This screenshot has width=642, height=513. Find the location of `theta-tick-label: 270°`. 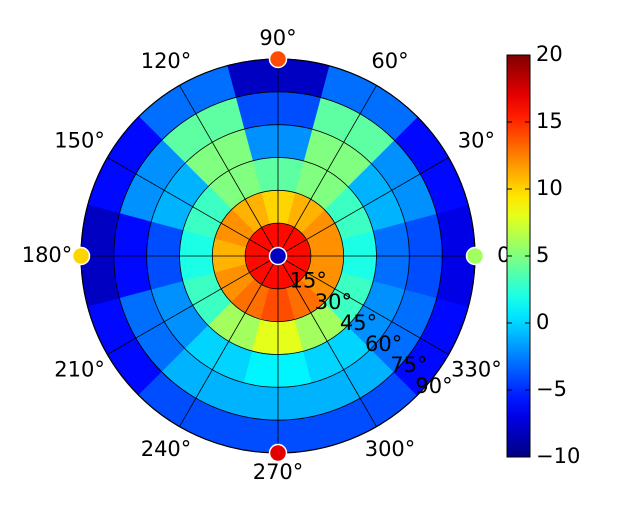

theta-tick-label: 270° is located at coordinates (278, 472).